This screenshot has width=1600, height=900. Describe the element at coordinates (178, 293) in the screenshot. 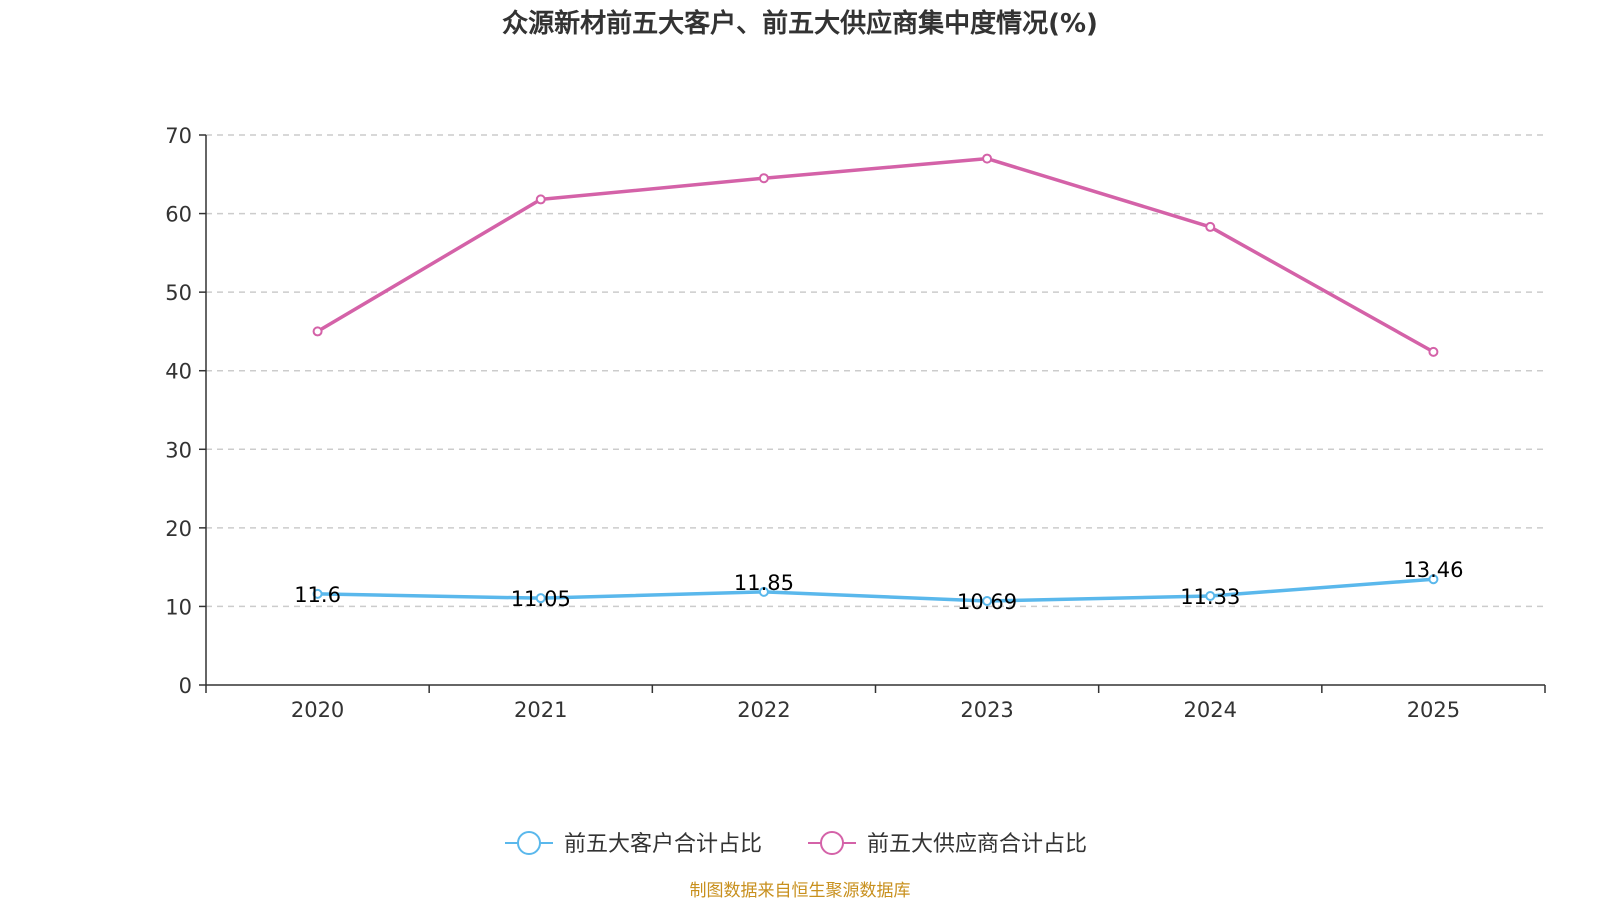

I see `y-tick-label: 50` at that location.